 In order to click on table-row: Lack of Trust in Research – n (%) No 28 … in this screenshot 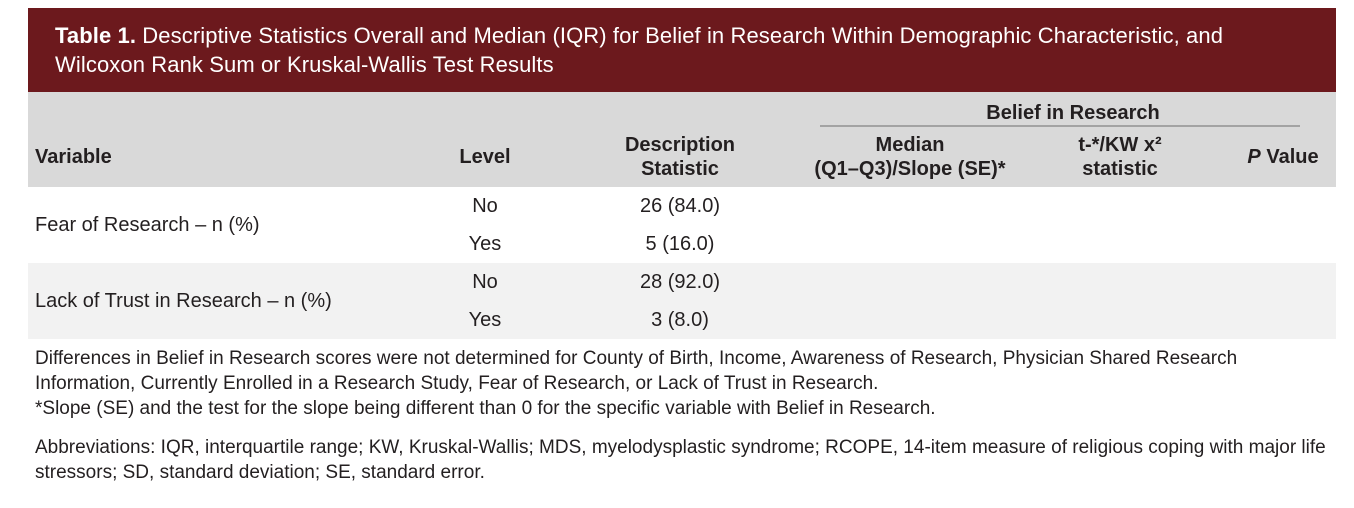, I will do `click(682, 301)`.